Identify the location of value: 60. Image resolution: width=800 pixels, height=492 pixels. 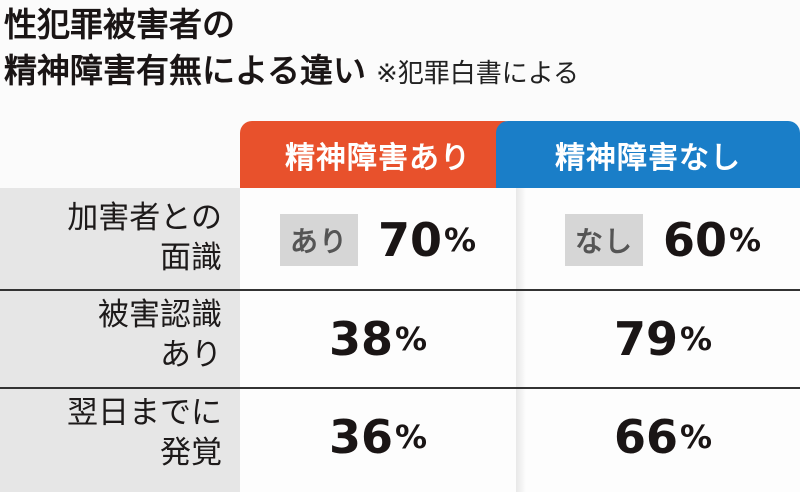
(694, 240).